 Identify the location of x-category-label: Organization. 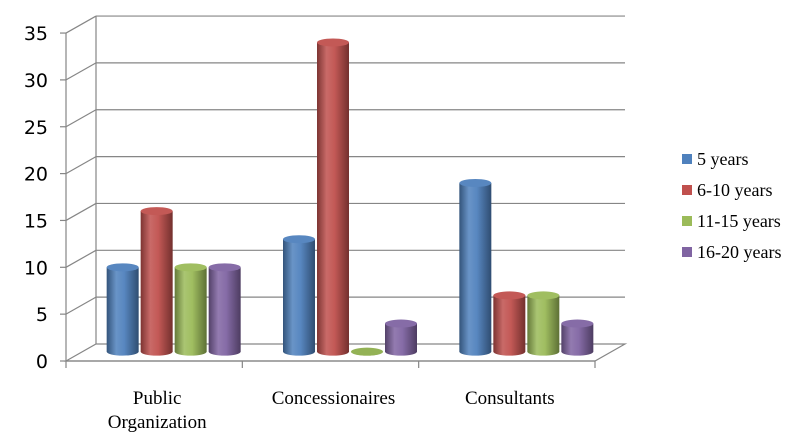
(157, 422).